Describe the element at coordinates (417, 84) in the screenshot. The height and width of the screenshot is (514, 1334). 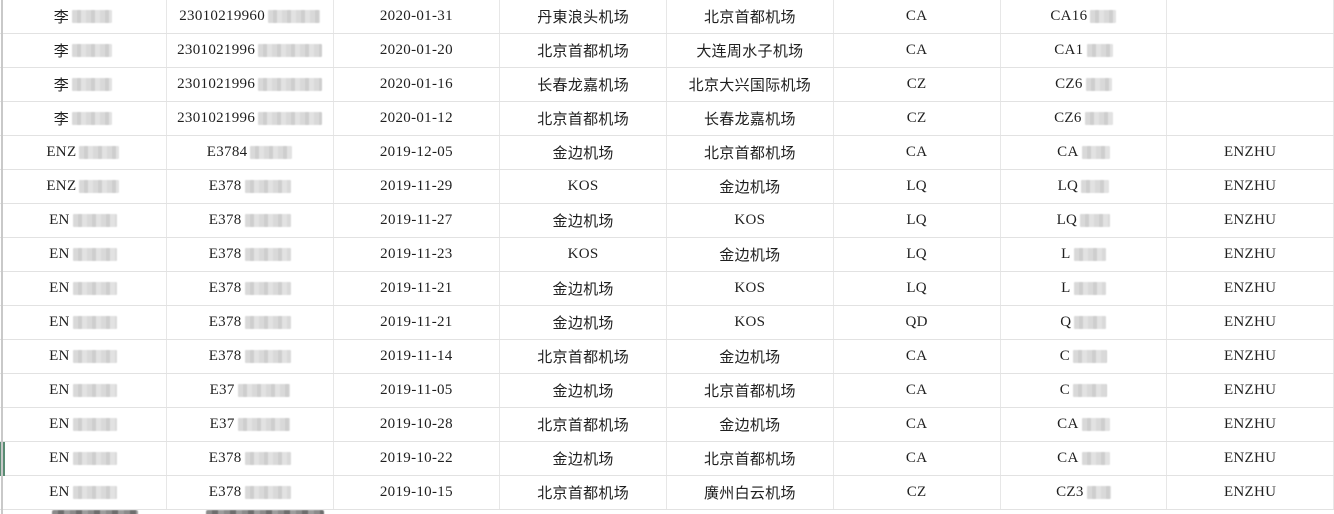
I see `flight-date-cell: 2020-01-16` at that location.